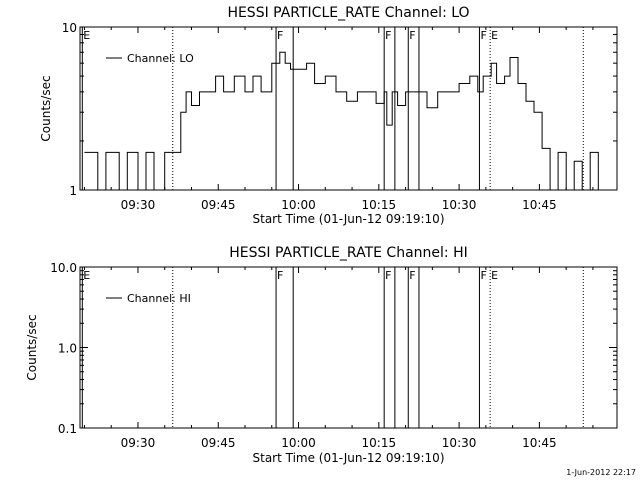 The image size is (640, 484). What do you see at coordinates (601, 472) in the screenshot?
I see `footer-timestamp: 1-Jun-2012 22:17` at bounding box center [601, 472].